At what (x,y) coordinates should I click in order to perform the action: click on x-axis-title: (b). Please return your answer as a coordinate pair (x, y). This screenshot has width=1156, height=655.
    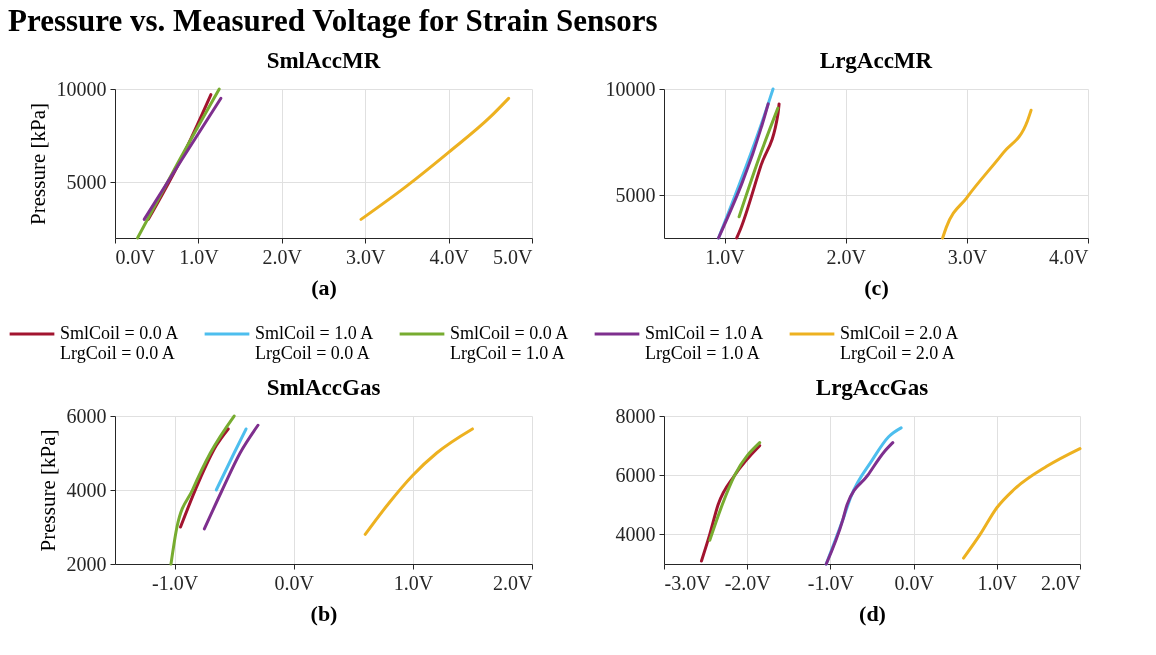
    Looking at the image, I should click on (324, 613).